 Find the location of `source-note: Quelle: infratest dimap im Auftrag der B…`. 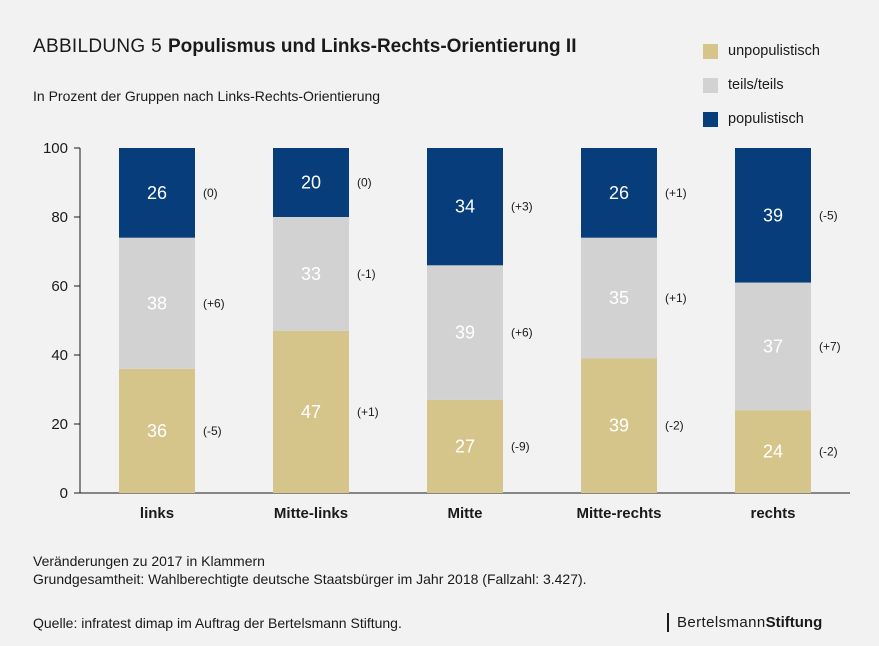

source-note: Quelle: infratest dimap im Auftrag der B… is located at coordinates (217, 623).